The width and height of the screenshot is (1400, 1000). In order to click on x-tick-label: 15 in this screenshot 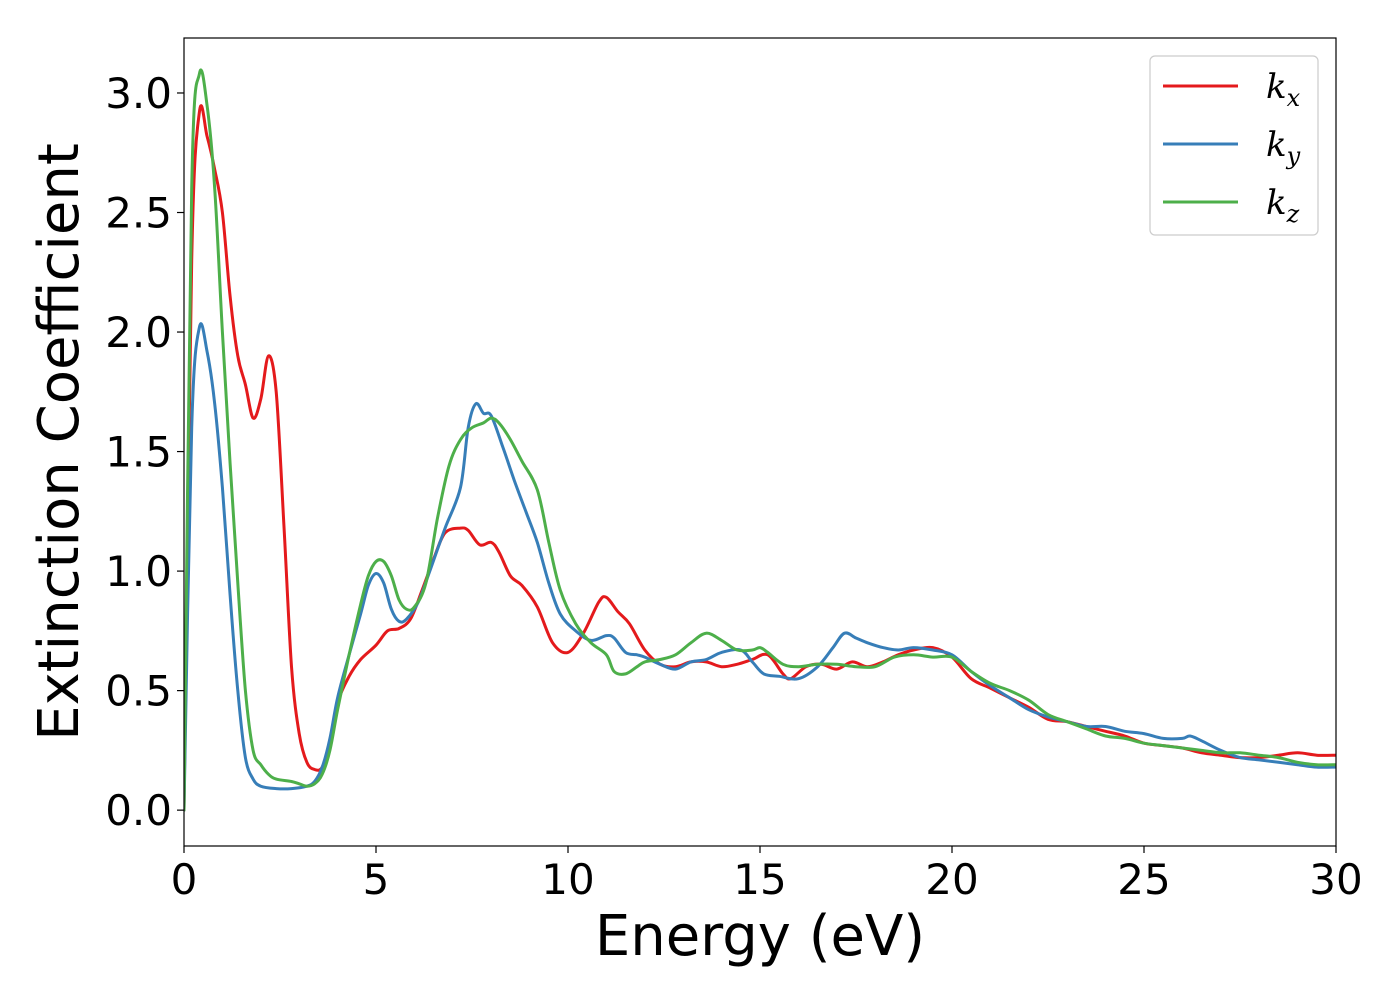, I will do `click(759, 879)`.